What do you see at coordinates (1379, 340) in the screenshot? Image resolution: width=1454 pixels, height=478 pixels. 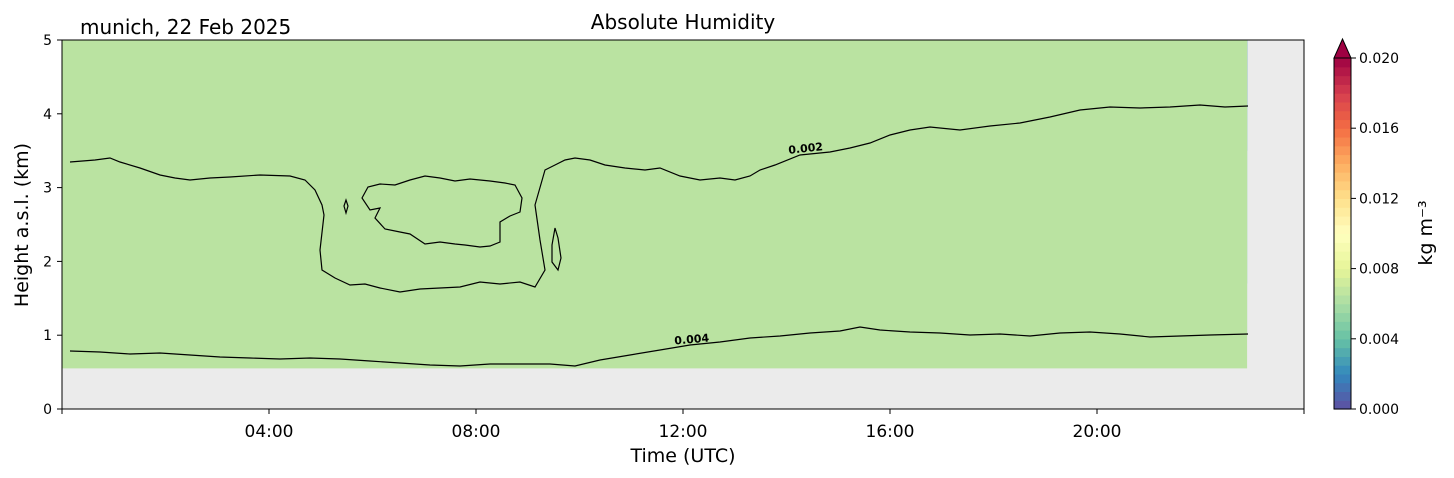 I see `colorbar-tick-label: 0.004` at bounding box center [1379, 340].